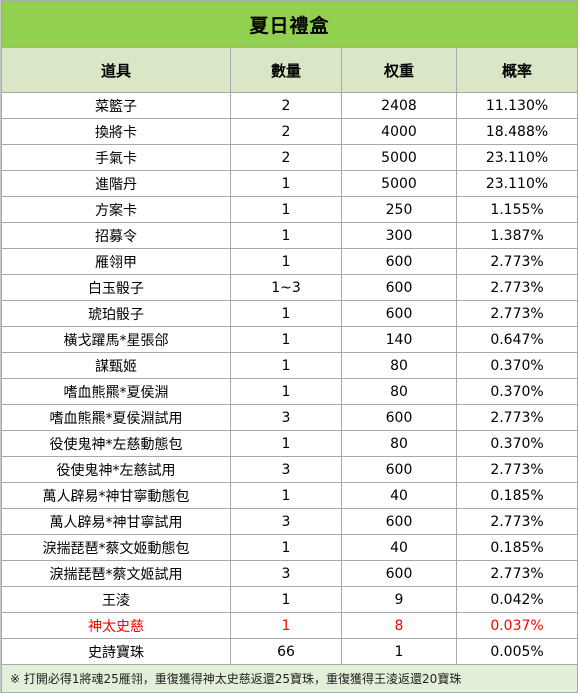 The image size is (578, 693). I want to click on cell-probability: 18.488%, so click(516, 131).